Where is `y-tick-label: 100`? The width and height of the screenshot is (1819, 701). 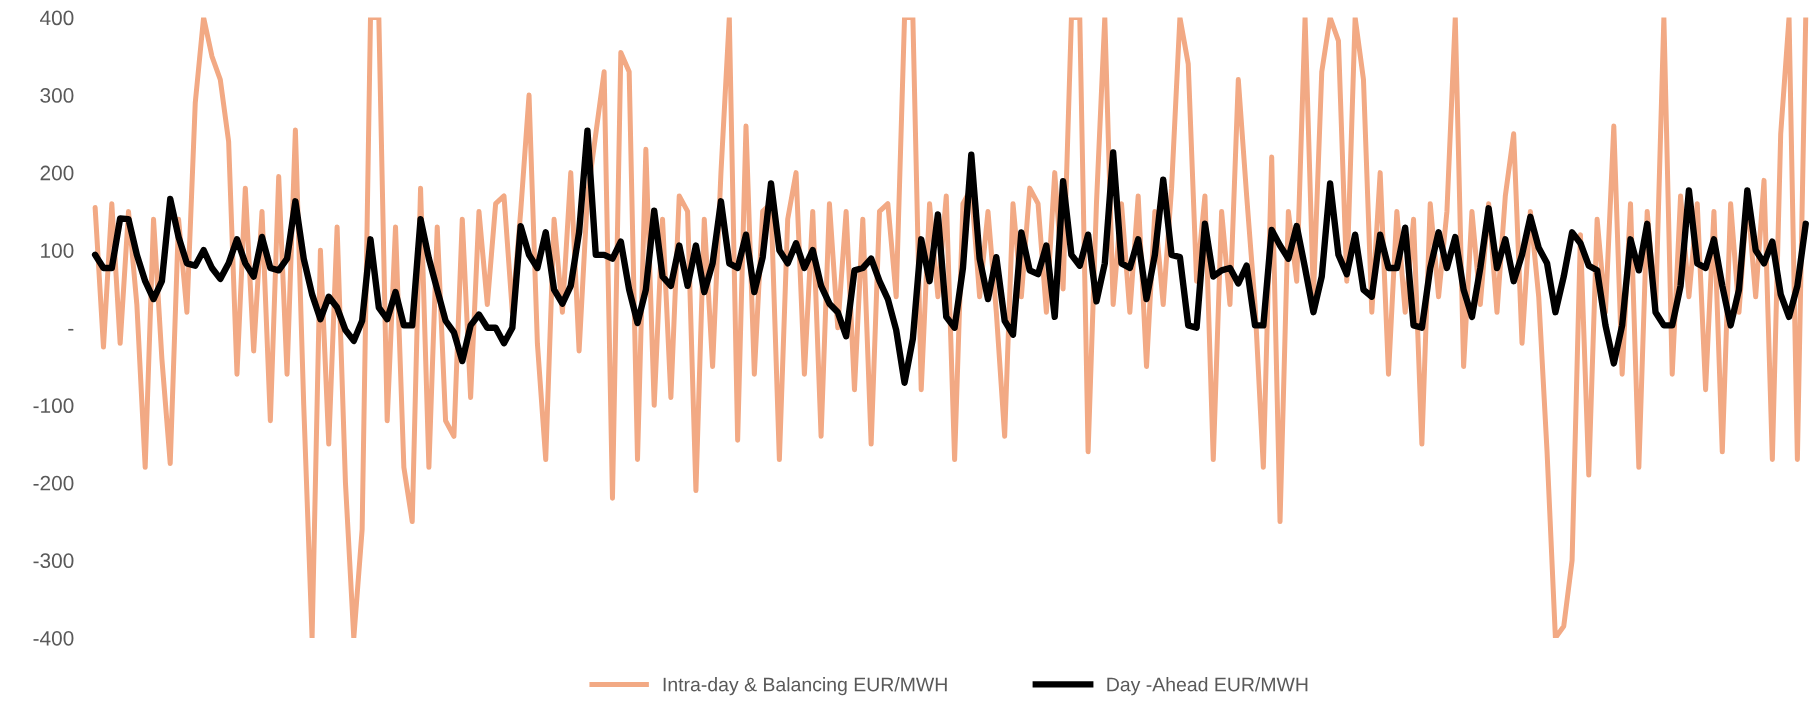
y-tick-label: 100 is located at coordinates (57, 250).